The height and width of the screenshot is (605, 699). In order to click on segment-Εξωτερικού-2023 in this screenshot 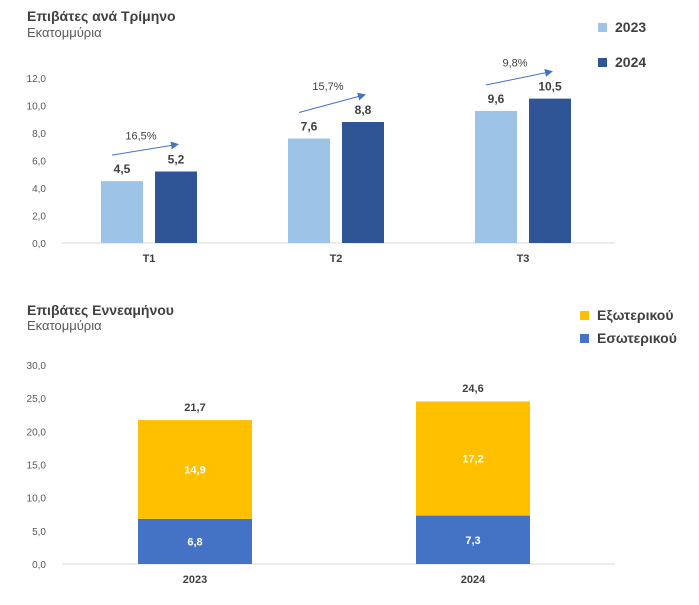, I will do `click(195, 469)`.